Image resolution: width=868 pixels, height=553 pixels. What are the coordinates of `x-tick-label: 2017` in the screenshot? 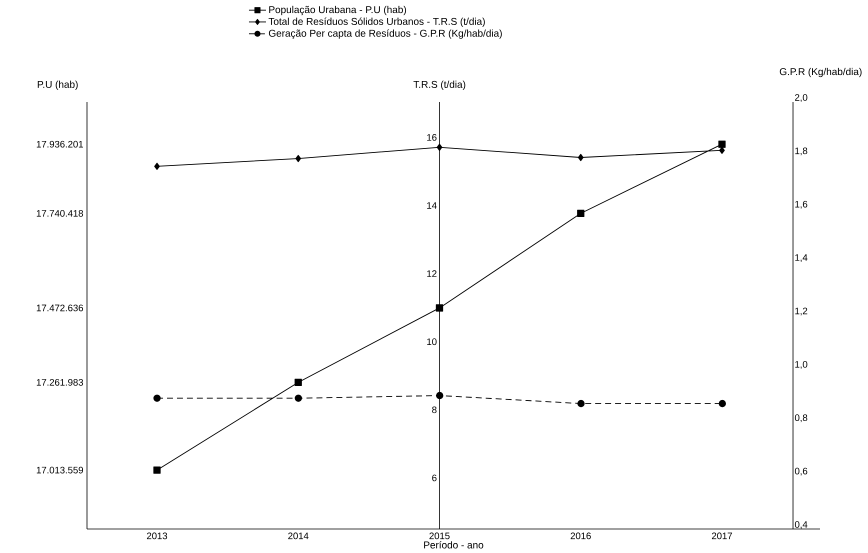 It's located at (722, 536).